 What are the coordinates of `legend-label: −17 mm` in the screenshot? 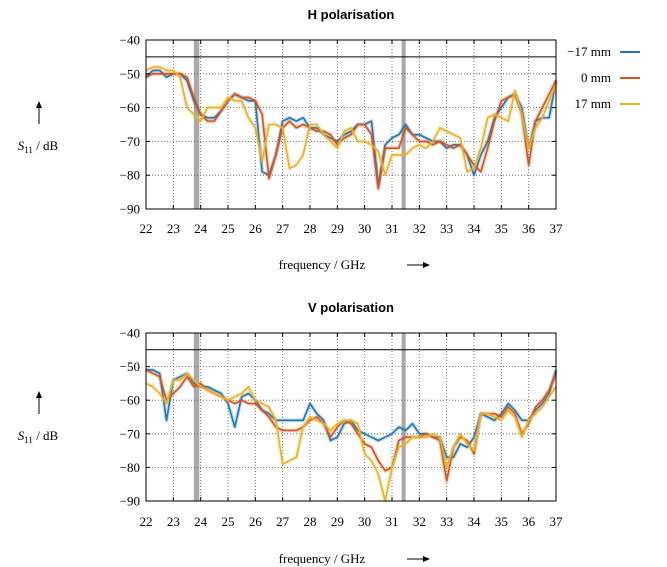 It's located at (589, 51).